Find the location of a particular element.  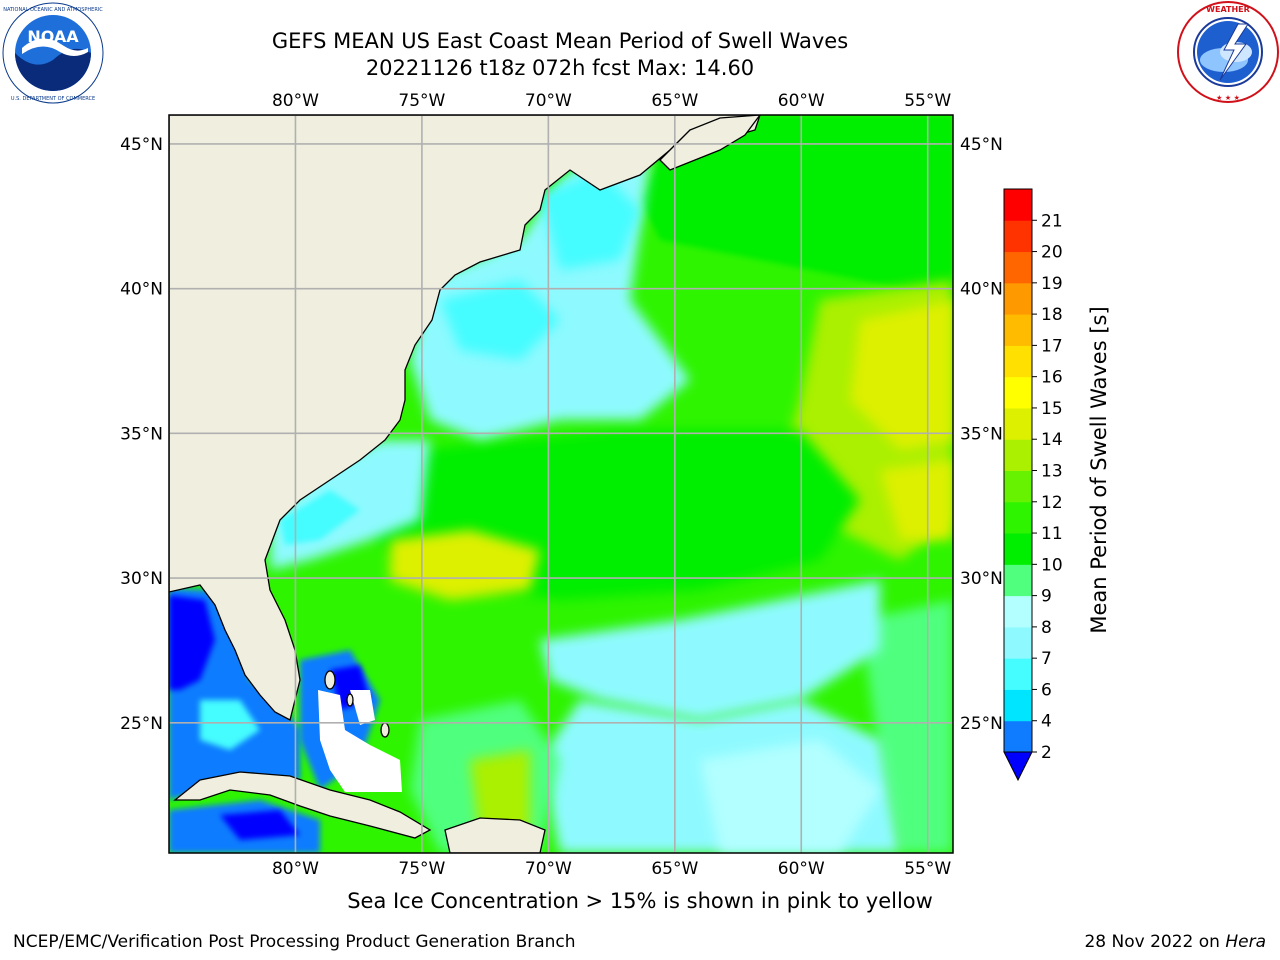

lon-label-top: 65°W is located at coordinates (674, 101).